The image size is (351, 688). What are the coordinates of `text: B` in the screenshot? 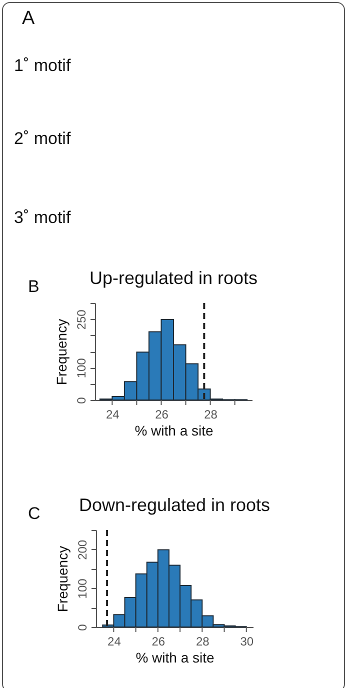 It's located at (34, 287).